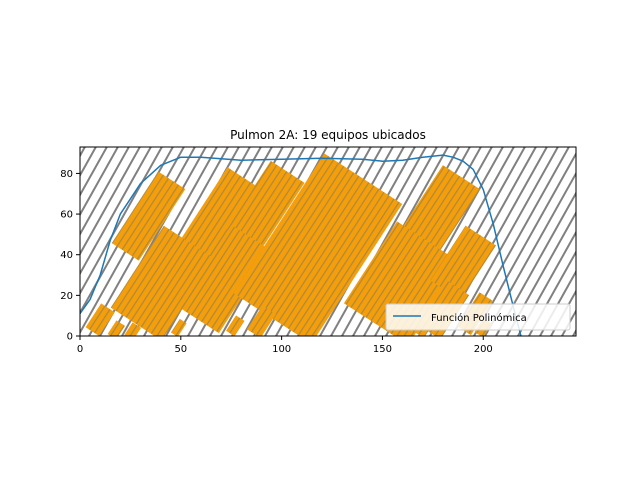 Image resolution: width=640 pixels, height=480 pixels. I want to click on legend-box, so click(478, 317).